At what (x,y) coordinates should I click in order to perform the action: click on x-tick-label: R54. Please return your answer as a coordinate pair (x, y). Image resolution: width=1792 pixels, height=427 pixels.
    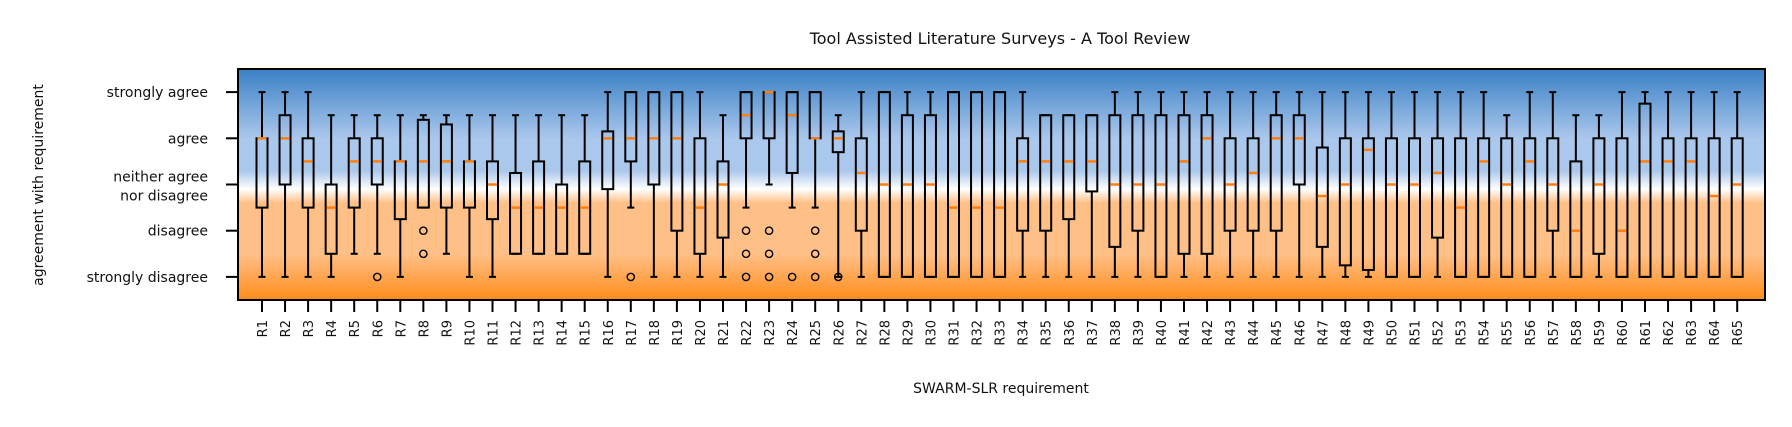
    Looking at the image, I should click on (1485, 333).